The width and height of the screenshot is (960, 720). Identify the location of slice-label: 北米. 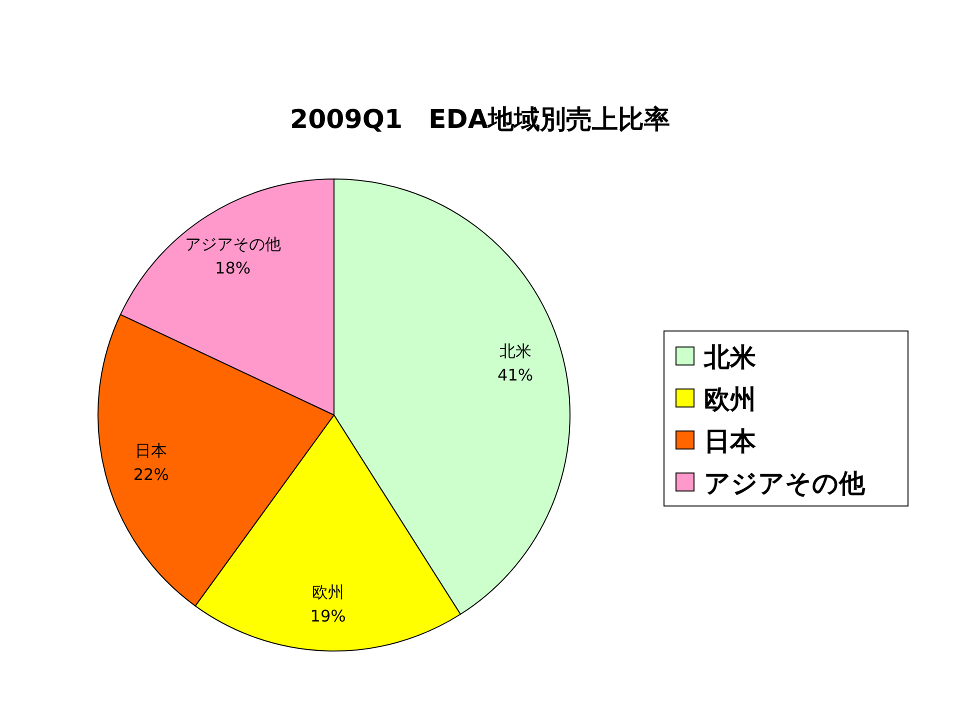
(515, 350).